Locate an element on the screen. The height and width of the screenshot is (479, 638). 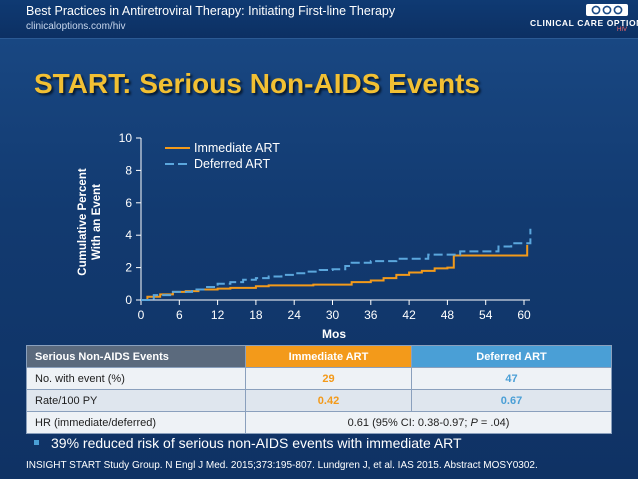
hr-value-p: P is located at coordinates (474, 422).